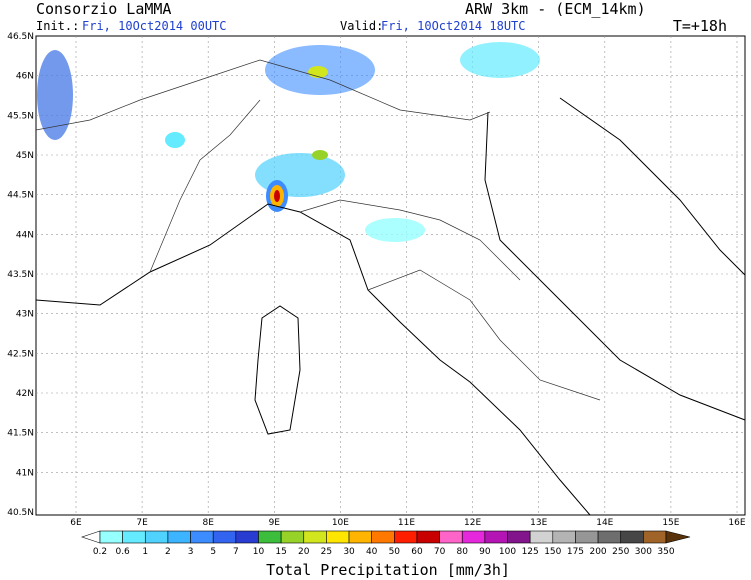 Image resolution: width=751 pixels, height=580 pixels. Describe the element at coordinates (25, 77) in the screenshot. I see `lat-label: 46N` at that location.